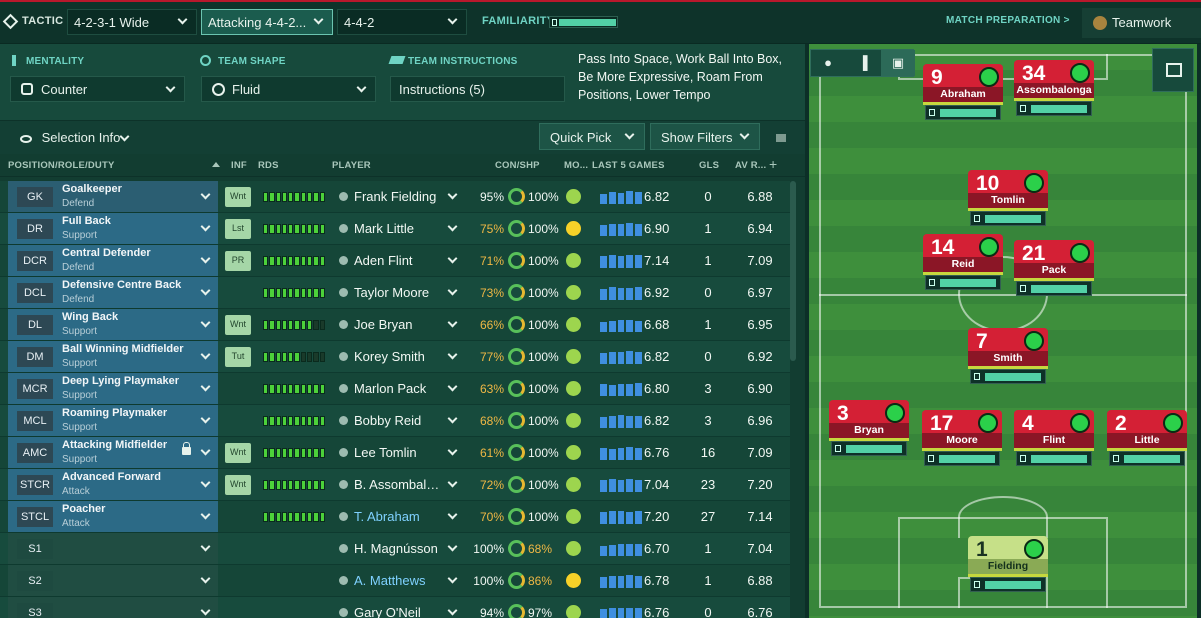 The image size is (1201, 618). Describe the element at coordinates (402, 22) in the screenshot. I see `tactic-slot-3: 4-4-2` at that location.